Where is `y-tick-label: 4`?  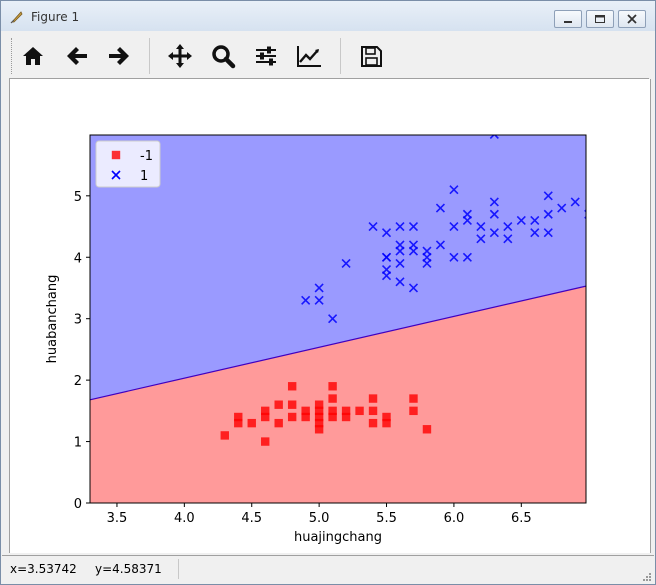 y-tick-label: 4 is located at coordinates (78, 258).